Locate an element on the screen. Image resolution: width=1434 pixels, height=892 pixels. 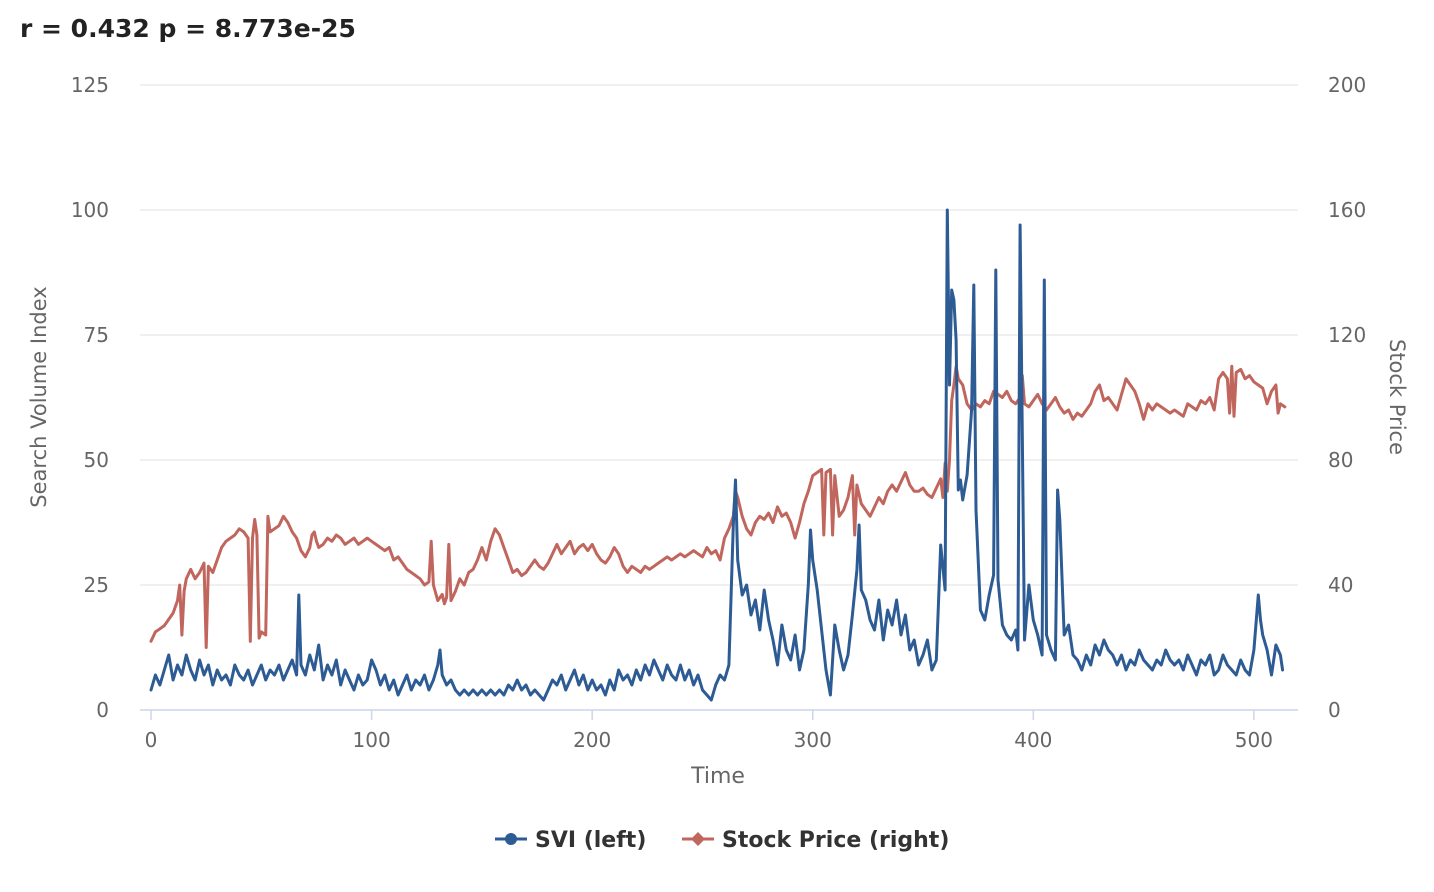
right-axis-ticks: 0 40 80 120 160 200 is located at coordinates (1347, 397).